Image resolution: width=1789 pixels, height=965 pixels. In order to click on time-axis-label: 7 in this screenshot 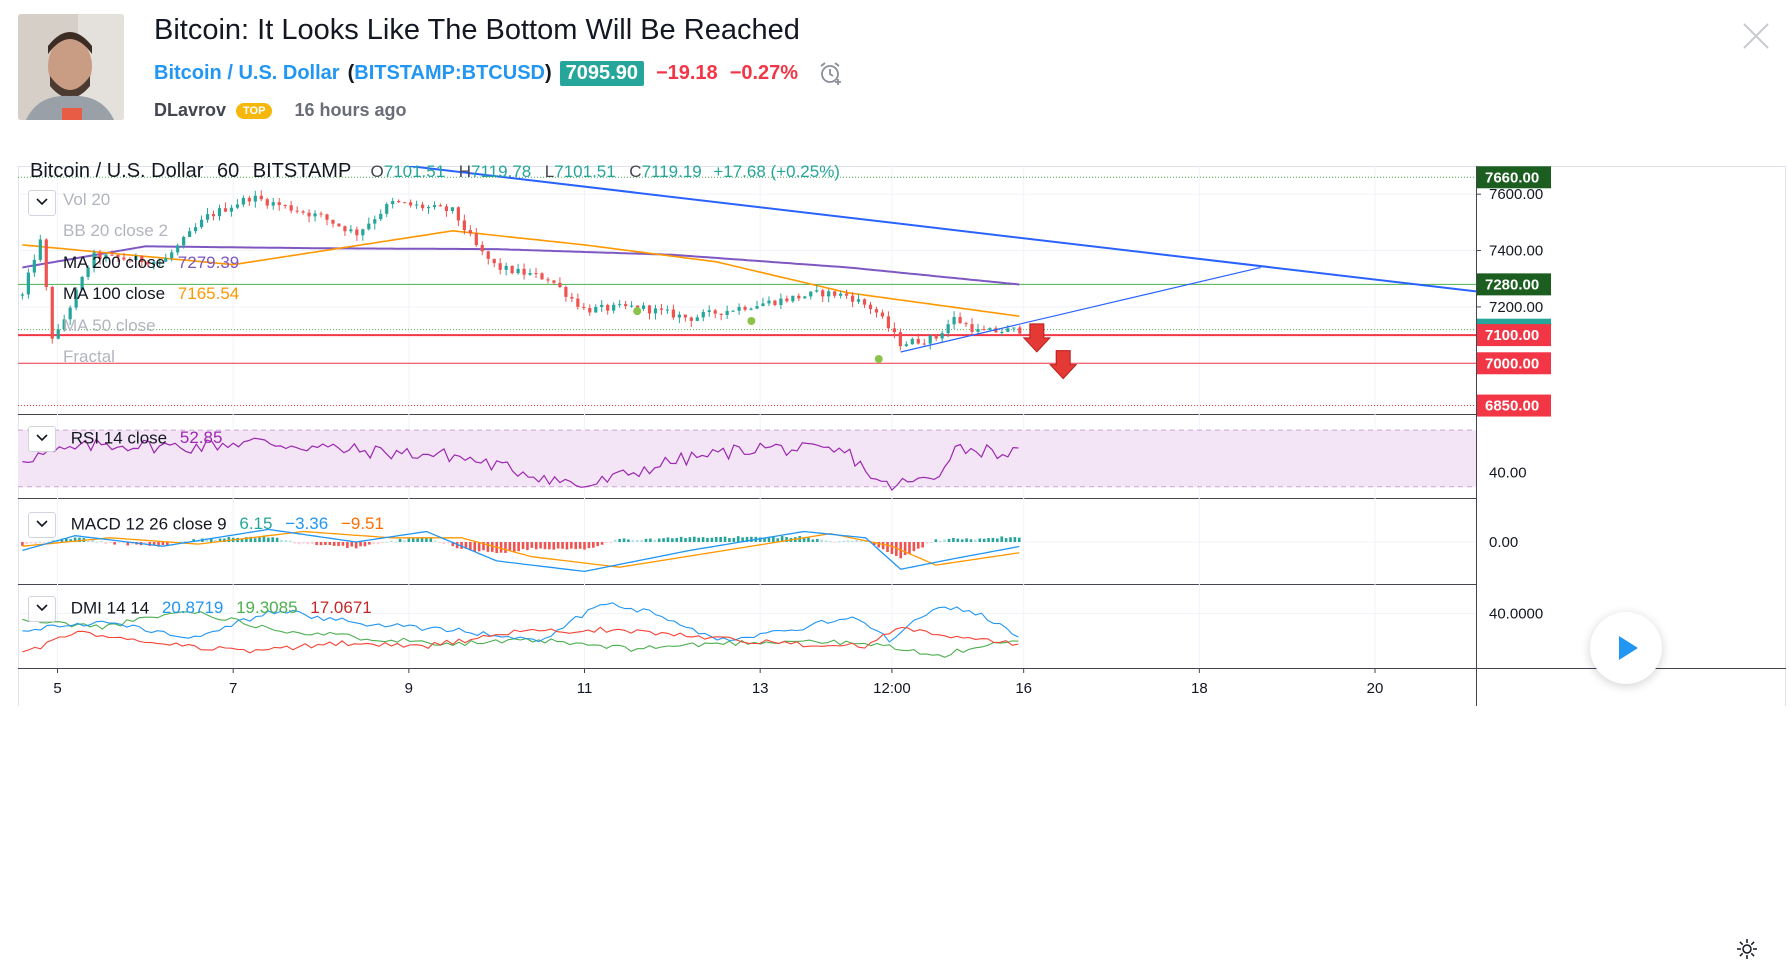, I will do `click(233, 688)`.